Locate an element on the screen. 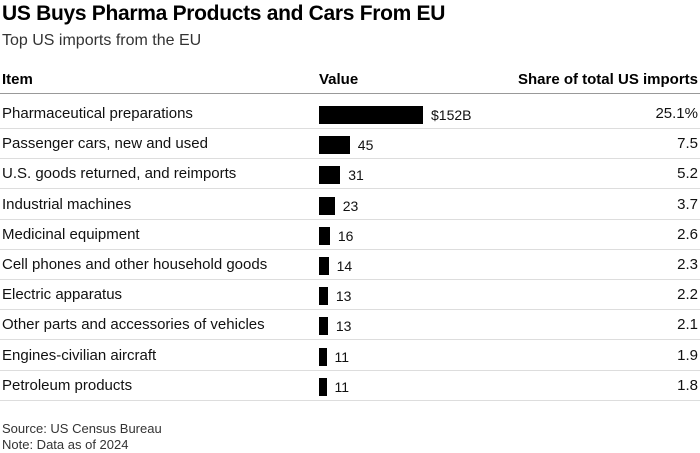 This screenshot has width=700, height=453. item-label: U.S. goods returned, and reimports is located at coordinates (119, 174).